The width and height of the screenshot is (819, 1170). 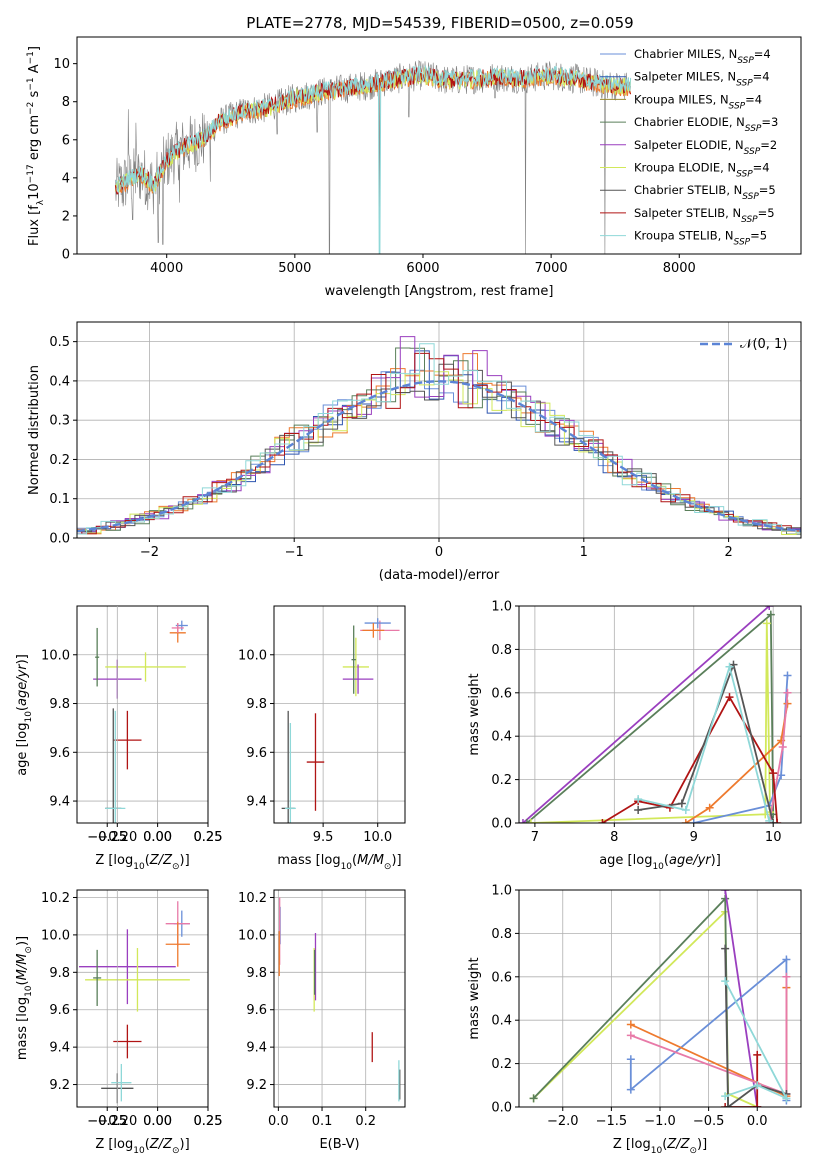 What do you see at coordinates (161, 860) in the screenshot?
I see `age_vs_Z-x-label-part: Z/Z` at bounding box center [161, 860].